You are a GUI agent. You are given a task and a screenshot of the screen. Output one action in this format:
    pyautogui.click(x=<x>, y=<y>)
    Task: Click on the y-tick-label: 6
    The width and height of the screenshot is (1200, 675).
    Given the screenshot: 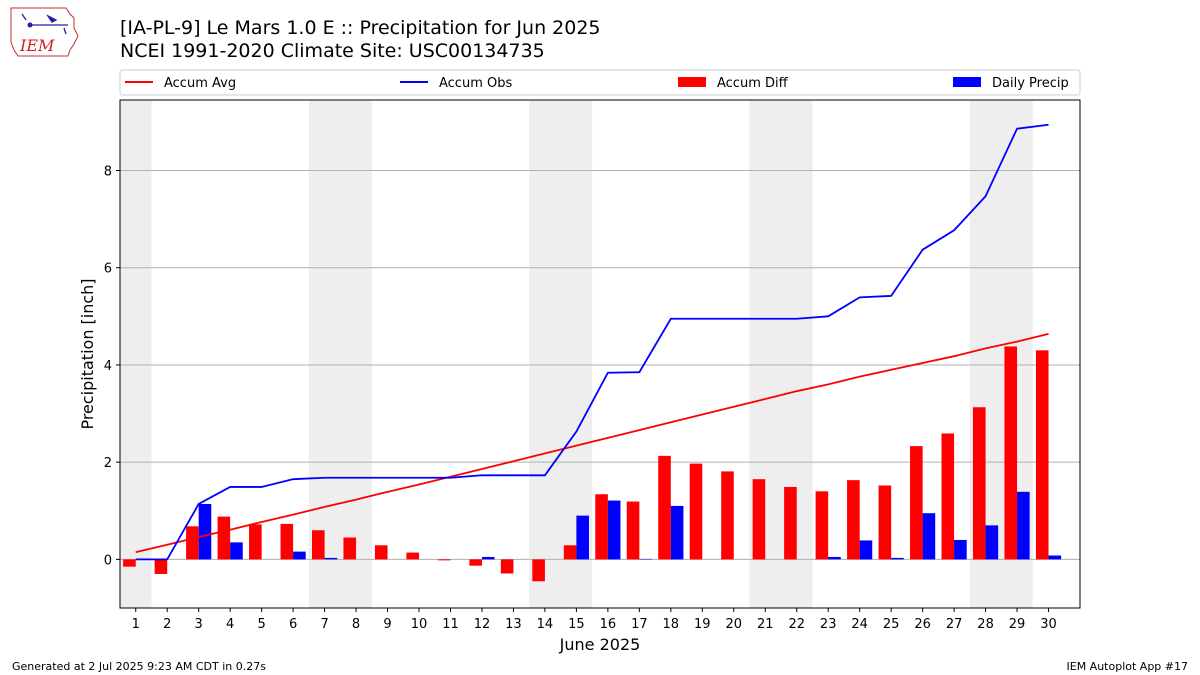 What is the action you would take?
    pyautogui.click(x=108, y=269)
    